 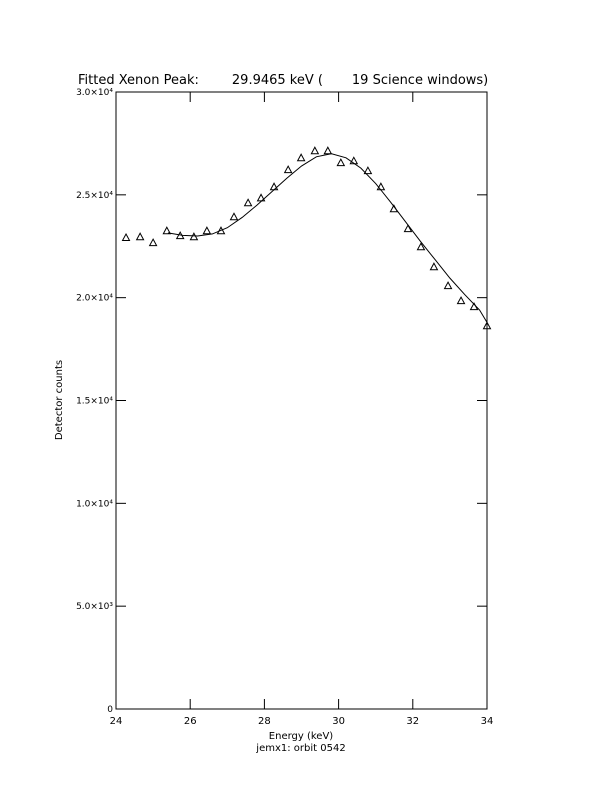 What do you see at coordinates (116, 721) in the screenshot?
I see `x-tick-label: 24` at bounding box center [116, 721].